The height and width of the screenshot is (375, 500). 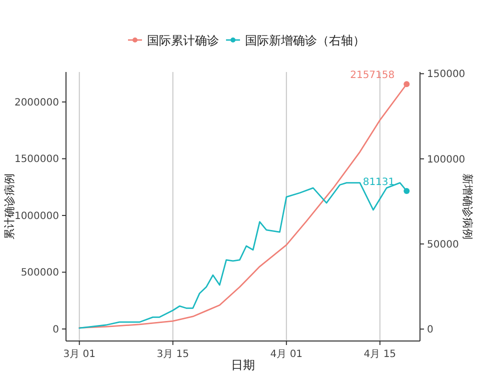 I want to click on y2-tick-label: 150000, so click(x=446, y=74).